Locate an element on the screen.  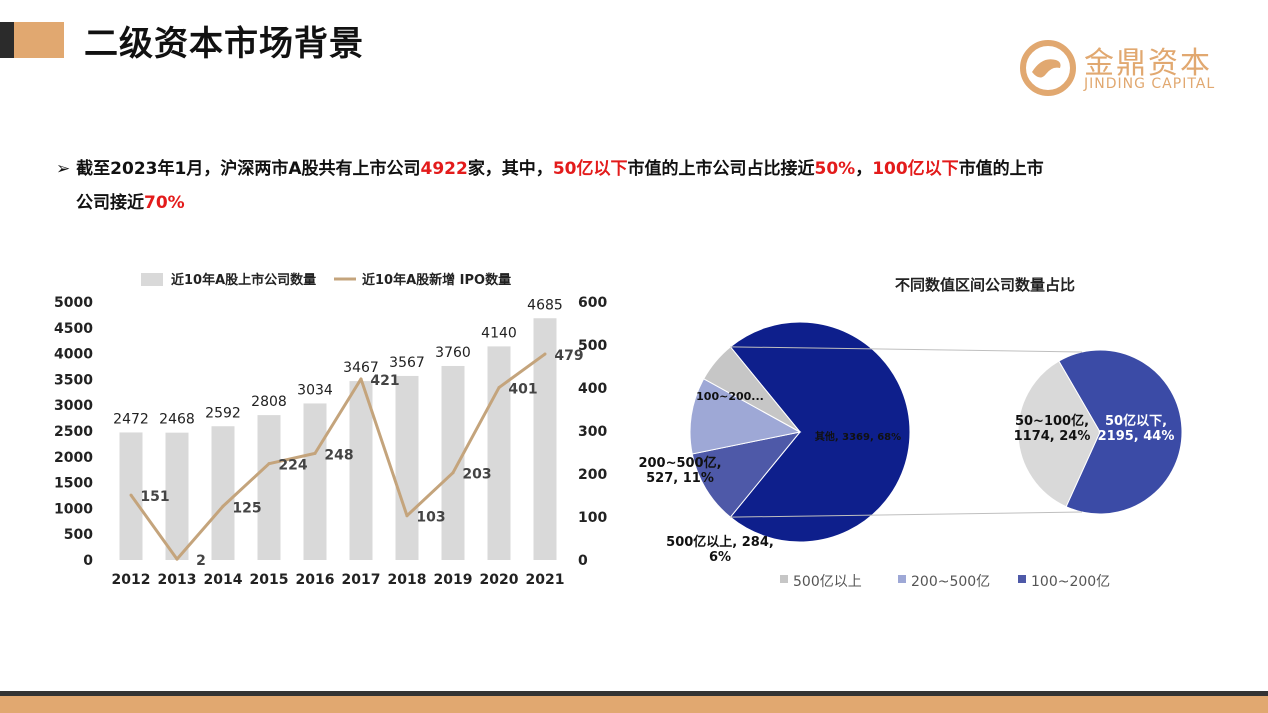
footer-band is located at coordinates (634, 704).